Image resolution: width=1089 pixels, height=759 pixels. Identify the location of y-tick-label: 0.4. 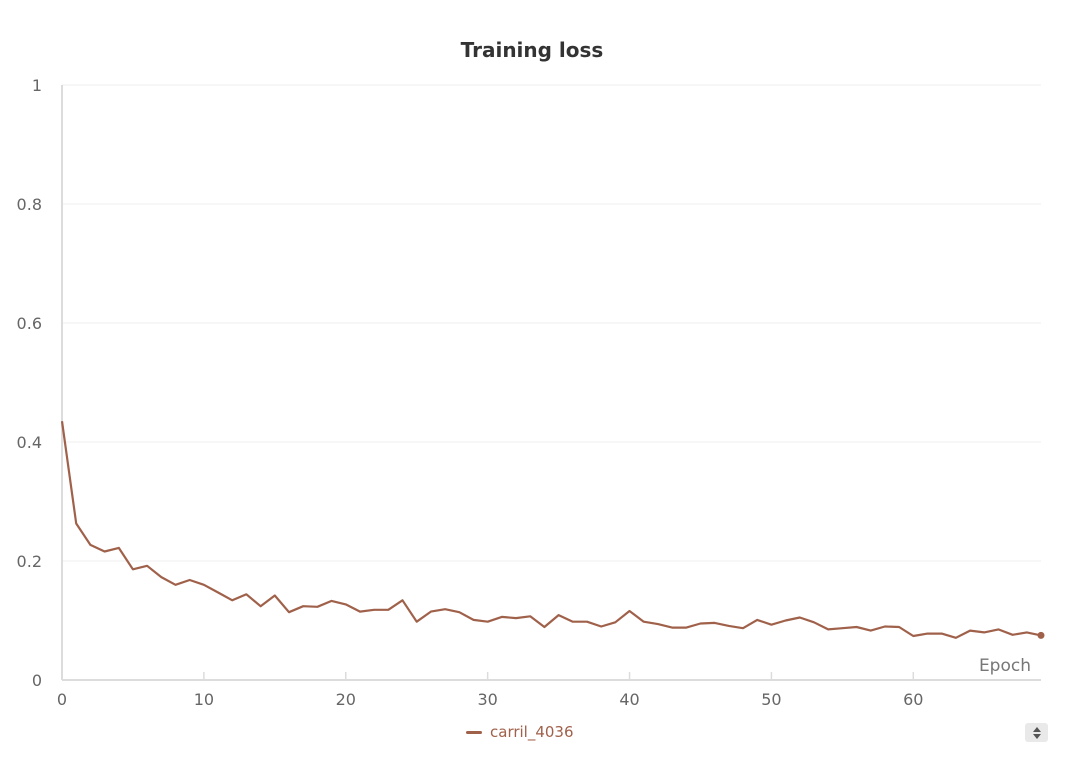
(29, 442).